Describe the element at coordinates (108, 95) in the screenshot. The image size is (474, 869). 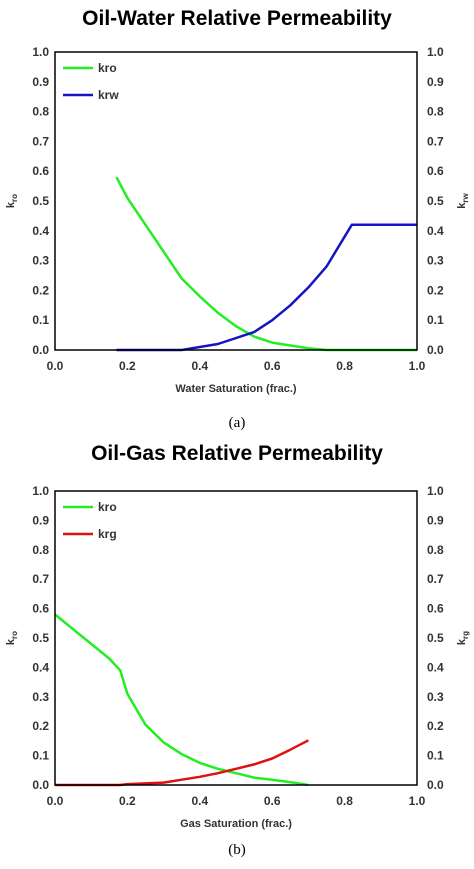
I see `legend-label-krw: krw` at that location.